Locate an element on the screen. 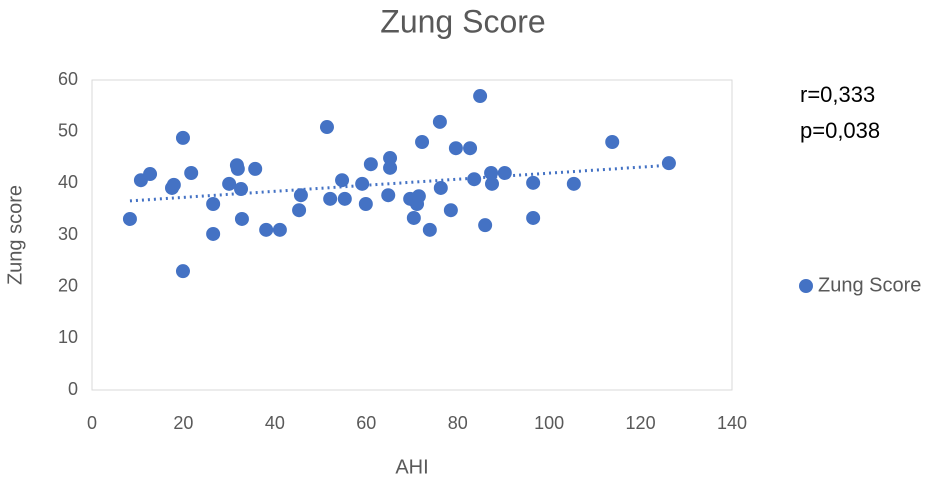 The image size is (935, 484). legend-marker is located at coordinates (806, 286).